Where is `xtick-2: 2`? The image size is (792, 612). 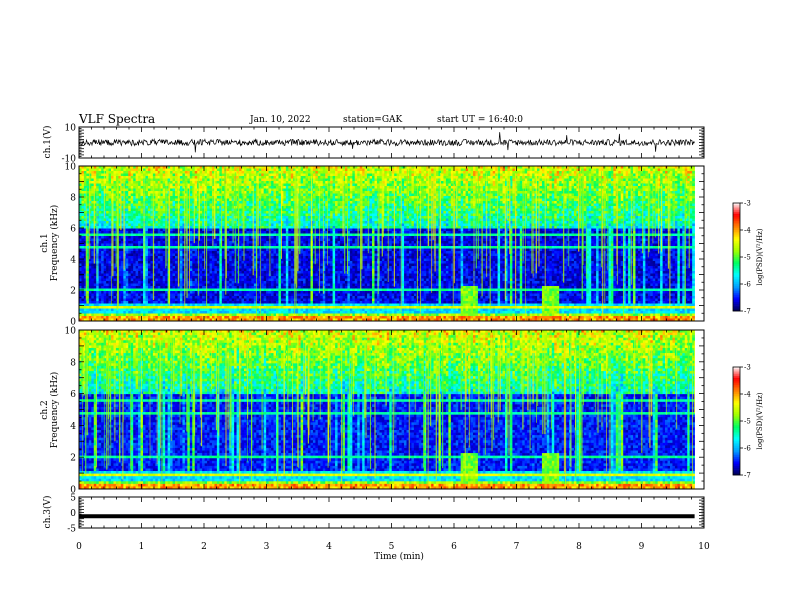
xtick-2: 2 is located at coordinates (204, 547).